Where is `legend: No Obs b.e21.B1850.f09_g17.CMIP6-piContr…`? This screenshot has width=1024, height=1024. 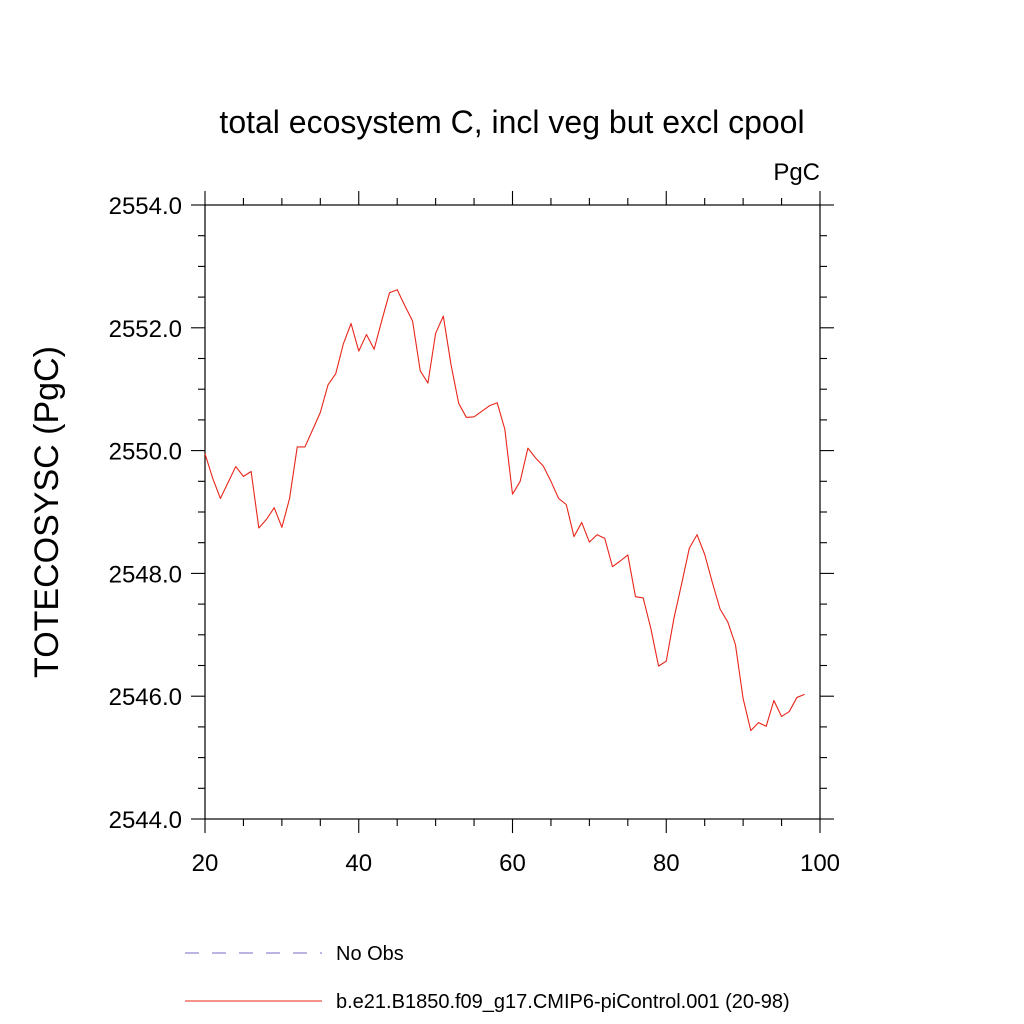 legend: No Obs b.e21.B1850.f09_g17.CMIP6-piContr… is located at coordinates (487, 978).